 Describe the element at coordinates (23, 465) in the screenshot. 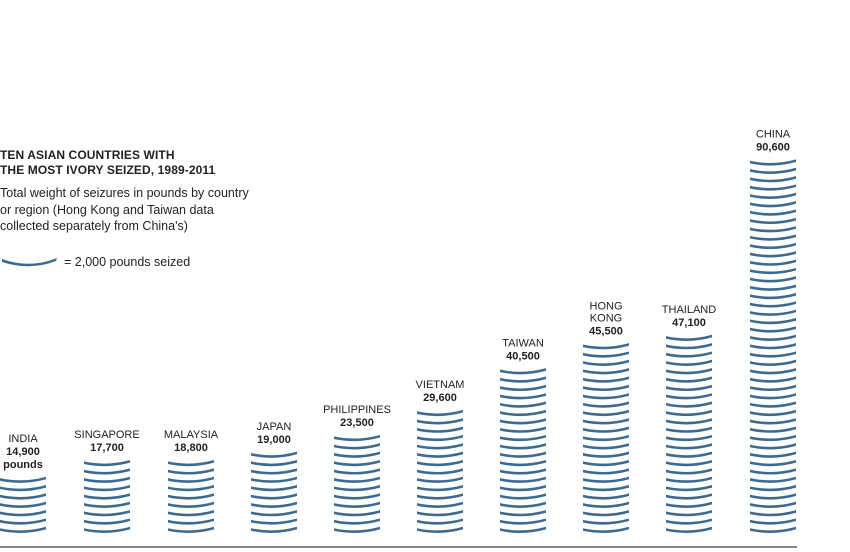

I see `unit-label: pounds` at that location.